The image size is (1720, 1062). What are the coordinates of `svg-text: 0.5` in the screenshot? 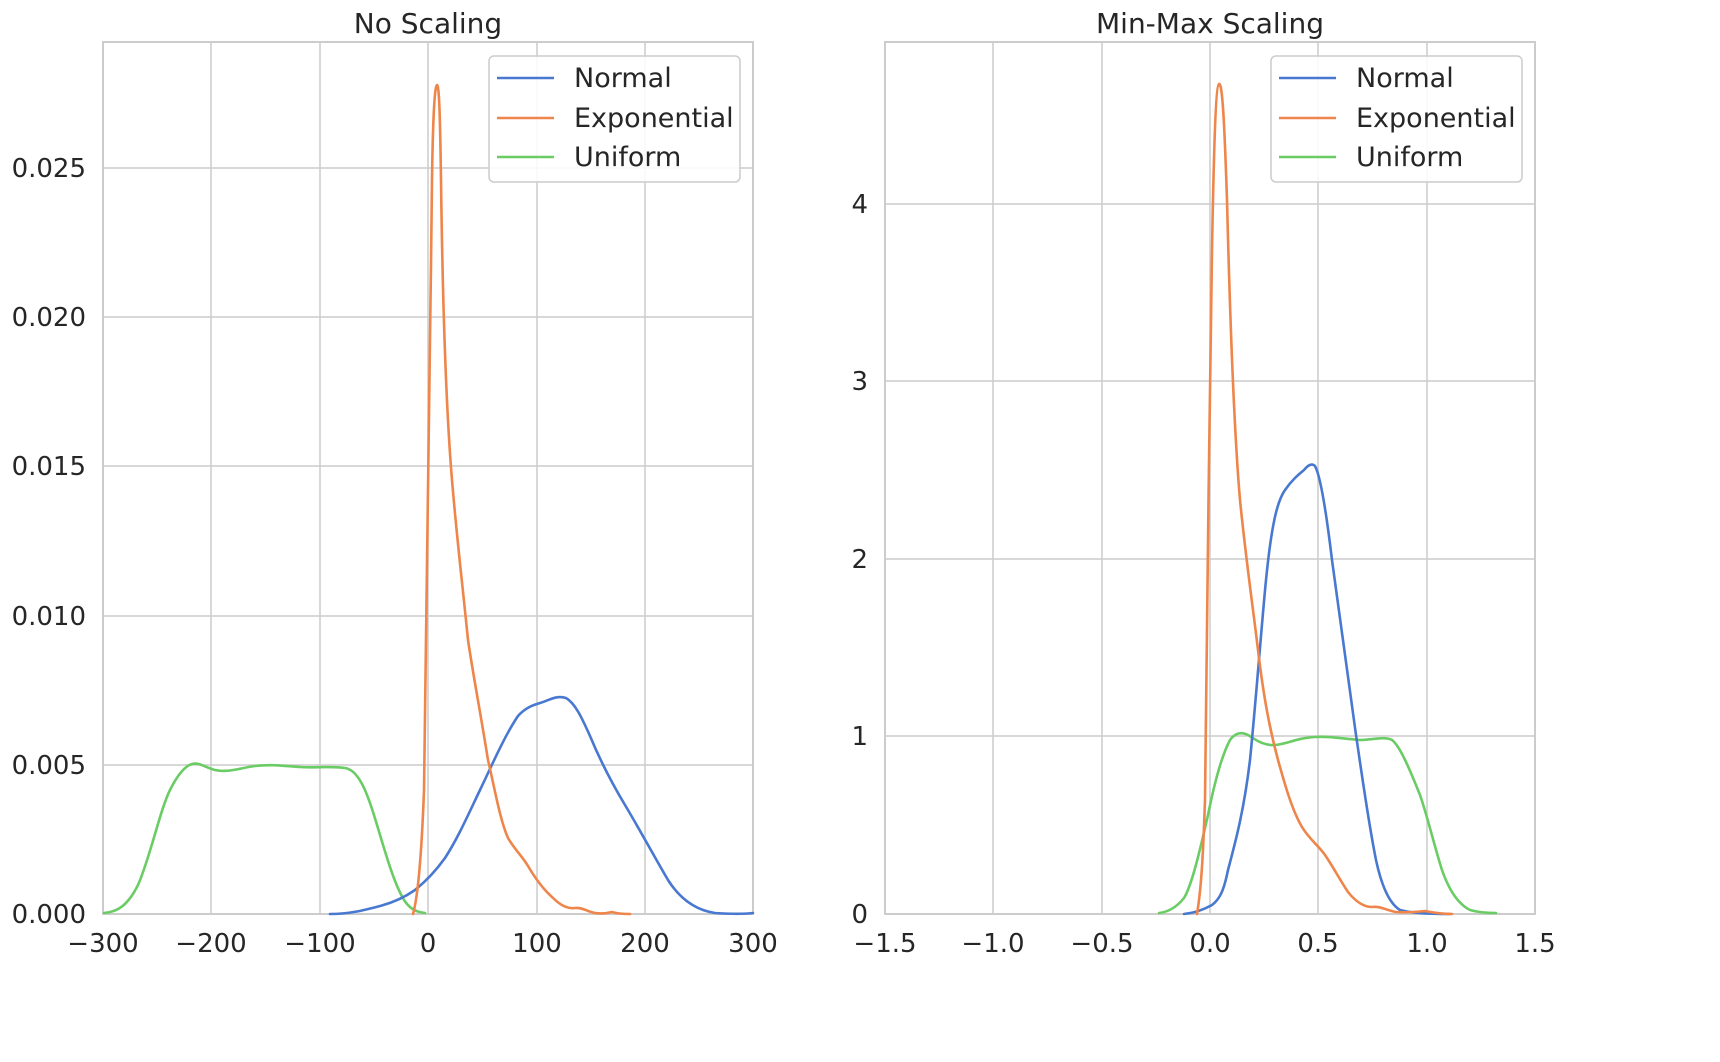 It's located at (1317, 944).